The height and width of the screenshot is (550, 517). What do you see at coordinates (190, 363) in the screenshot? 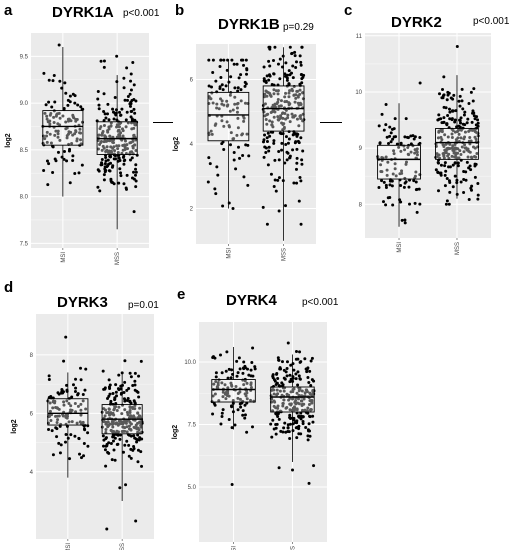
I see `y-tick-label: 10.0` at bounding box center [190, 363].